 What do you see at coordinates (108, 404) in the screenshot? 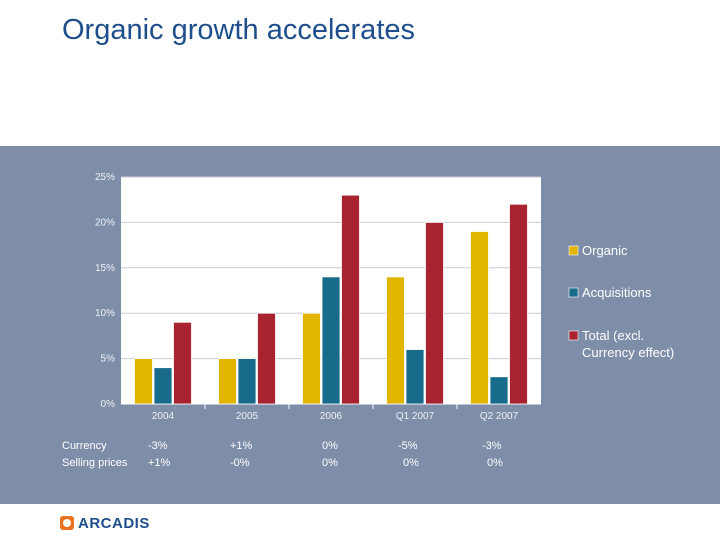
I see `y-tick-label: 0%` at bounding box center [108, 404].